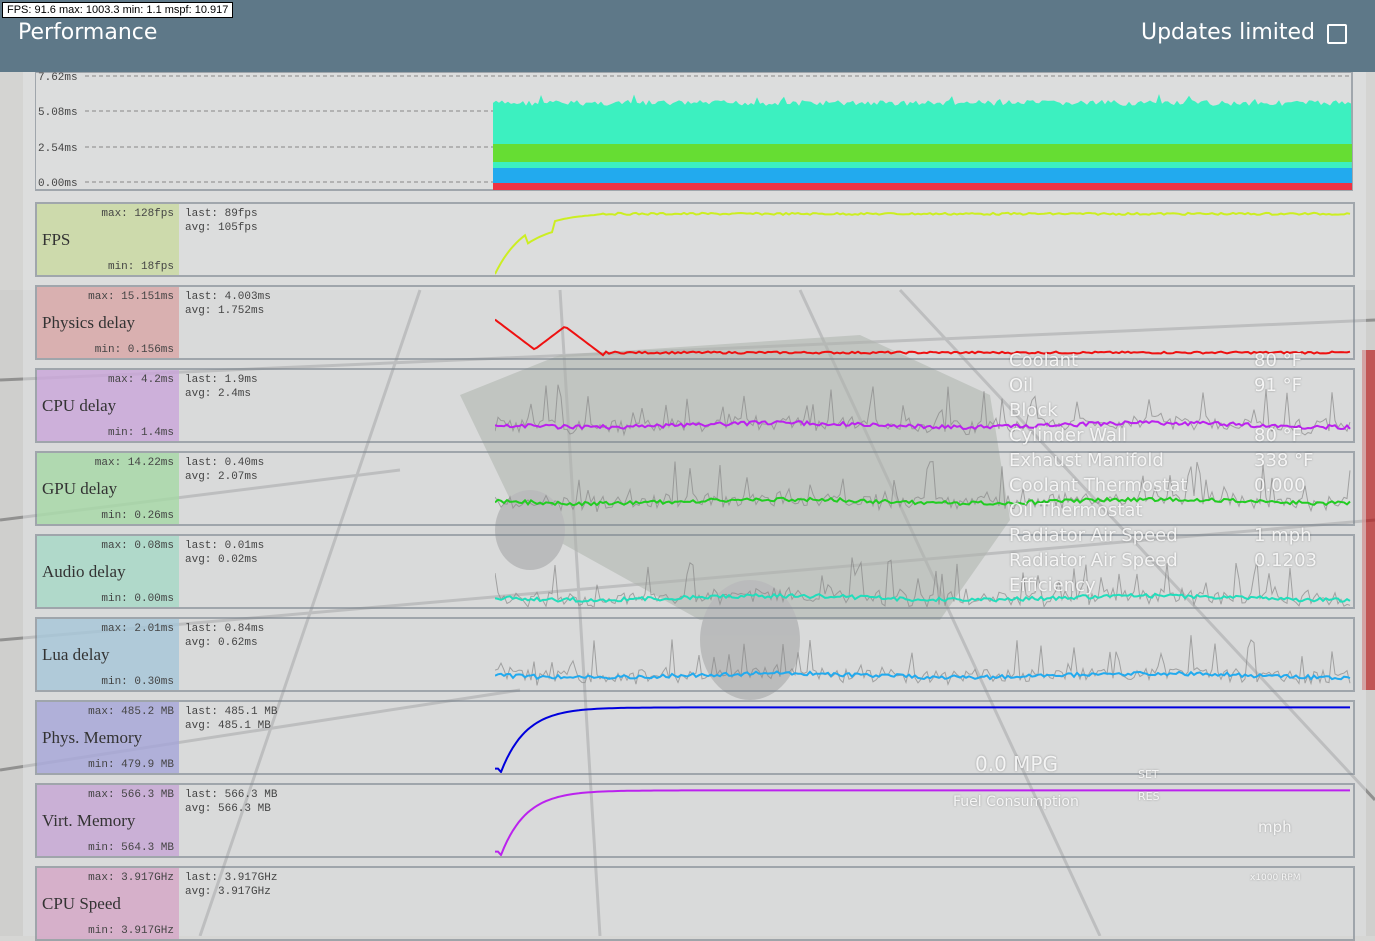 The image size is (1375, 941). What do you see at coordinates (76, 654) in the screenshot?
I see `stat-name: Lua delay` at bounding box center [76, 654].